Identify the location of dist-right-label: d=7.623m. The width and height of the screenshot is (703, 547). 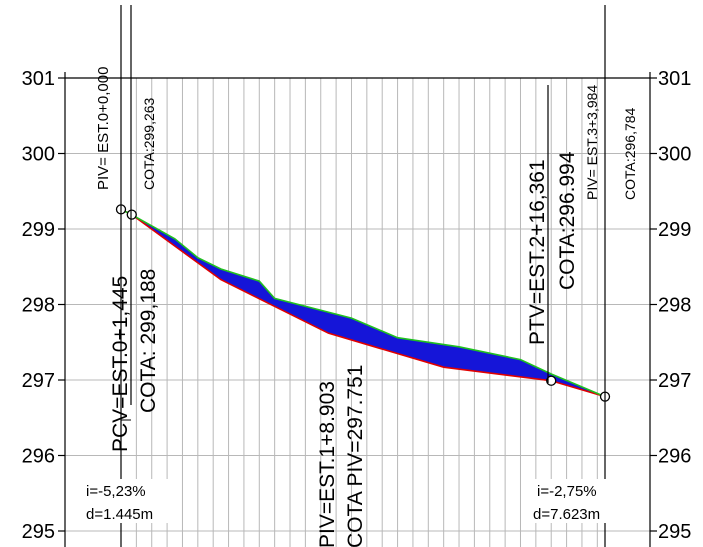
(566, 514).